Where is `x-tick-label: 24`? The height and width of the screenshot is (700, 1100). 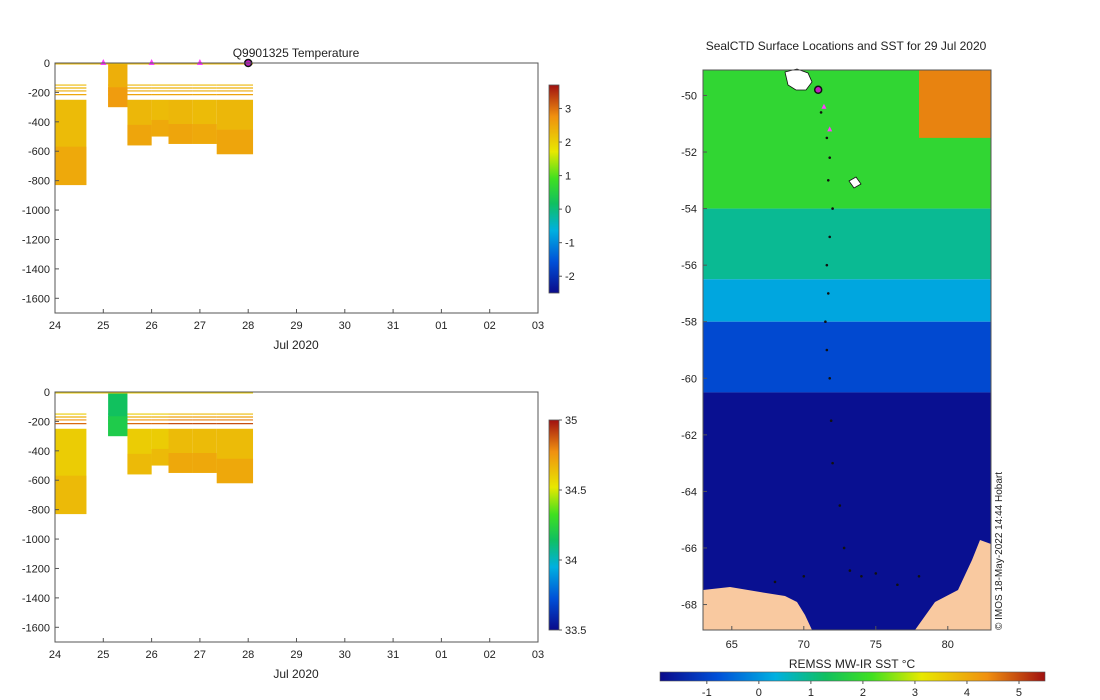 x-tick-label: 24 is located at coordinates (55, 326).